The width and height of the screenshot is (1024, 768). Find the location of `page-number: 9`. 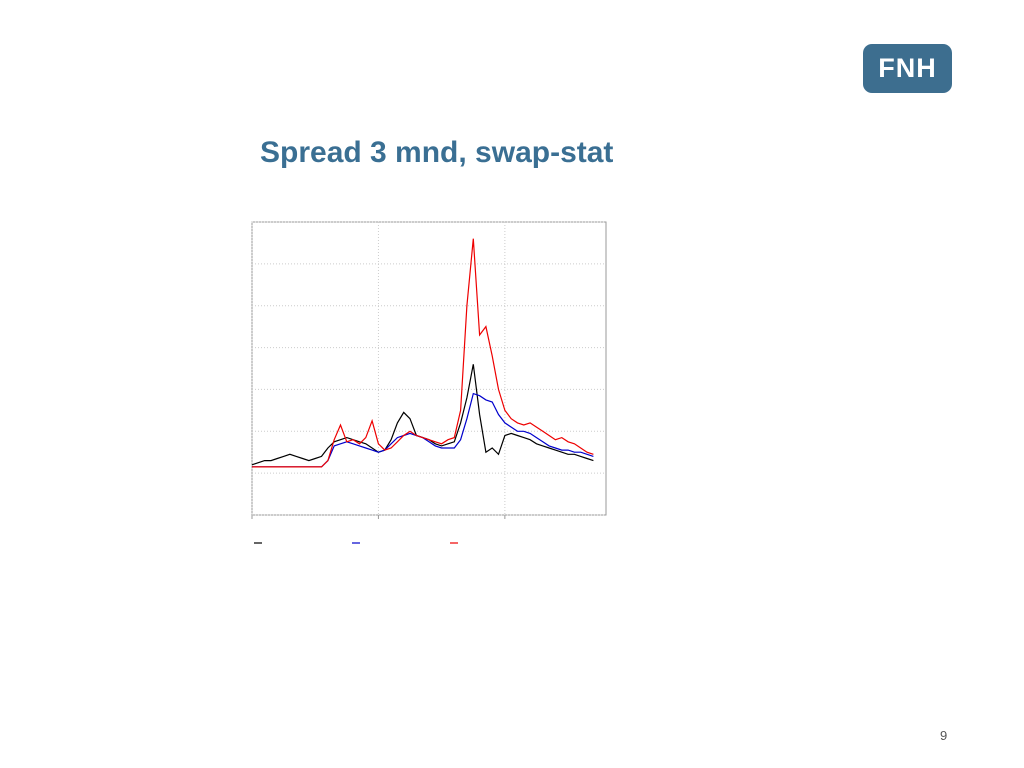

page-number: 9 is located at coordinates (944, 735).